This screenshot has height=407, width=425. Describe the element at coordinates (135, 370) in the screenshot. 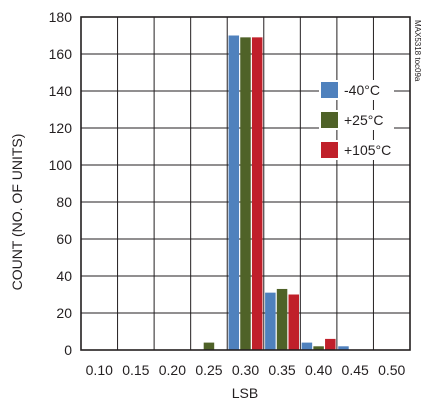

I see `x-tick-label: 0.15` at that location.